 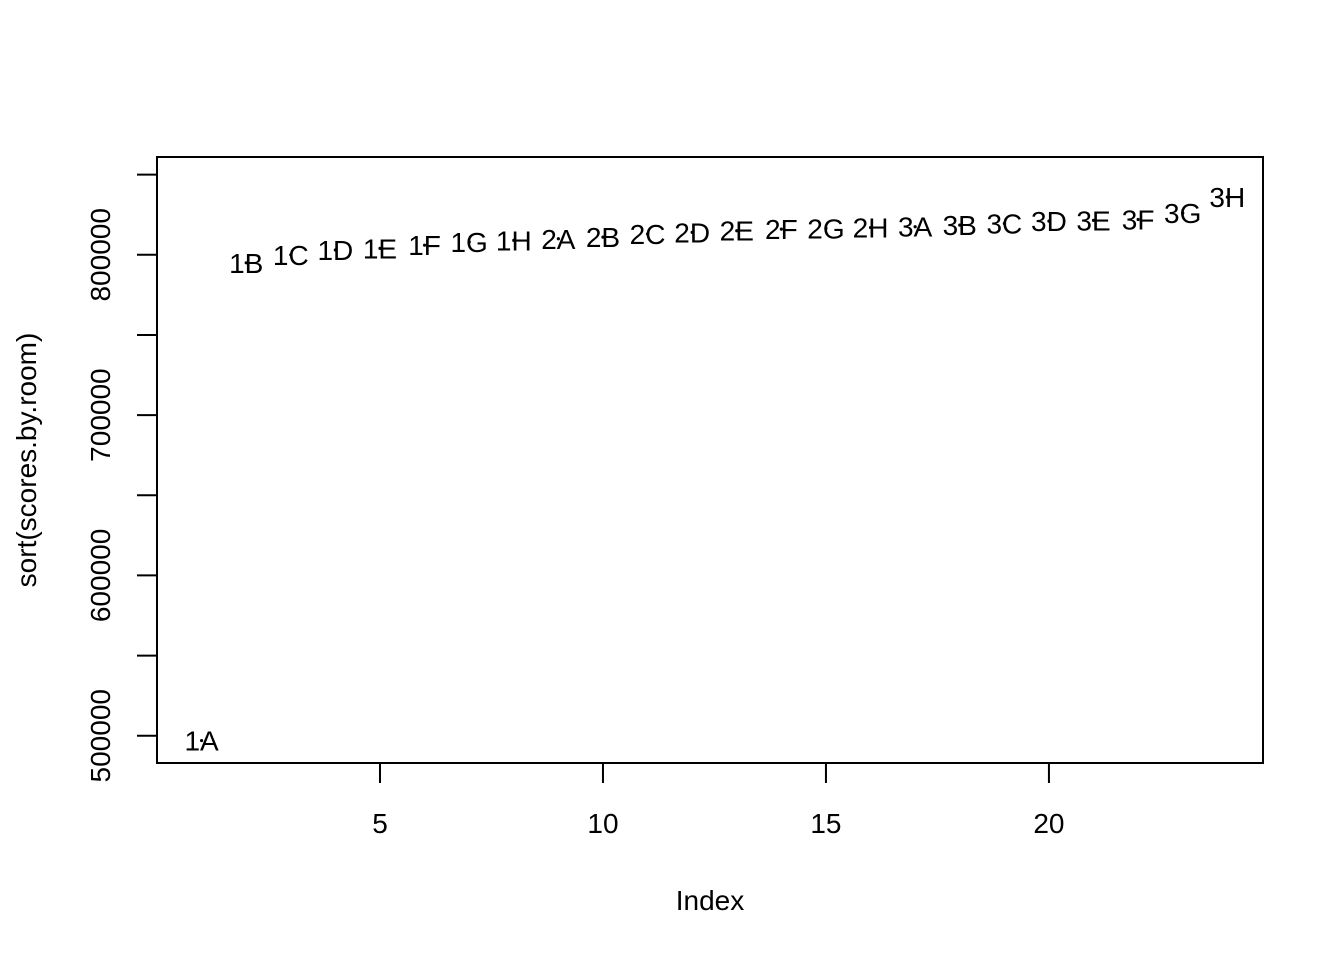 What do you see at coordinates (718, 800) in the screenshot?
I see `x-axis: 5 10 15 20` at bounding box center [718, 800].